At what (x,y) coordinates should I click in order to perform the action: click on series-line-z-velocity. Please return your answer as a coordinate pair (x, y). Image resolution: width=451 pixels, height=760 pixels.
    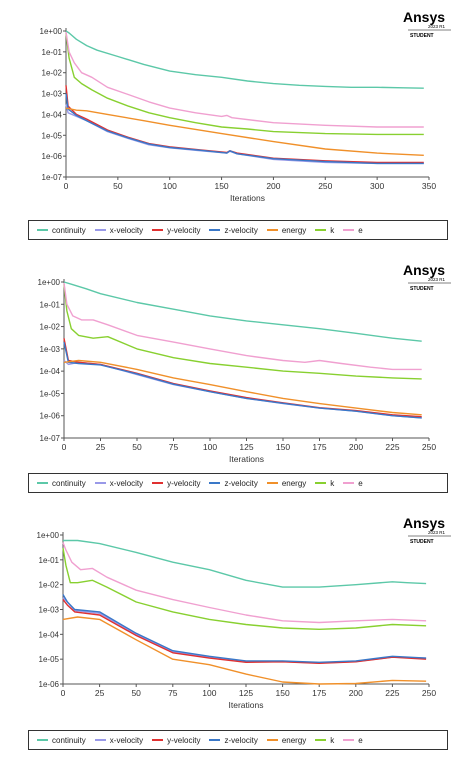
    Looking at the image, I should click on (244, 129).